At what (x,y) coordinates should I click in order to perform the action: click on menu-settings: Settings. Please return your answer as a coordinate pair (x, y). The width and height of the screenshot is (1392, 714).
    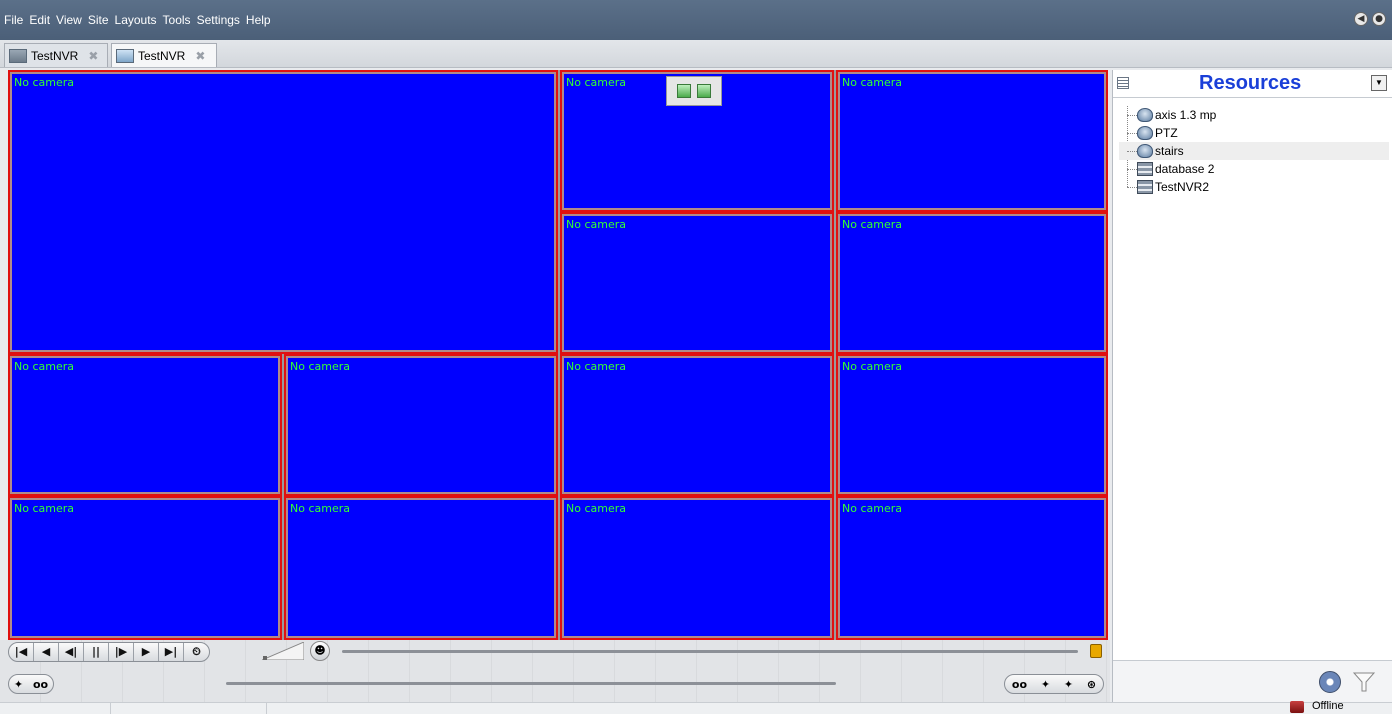
    Looking at the image, I should click on (218, 20).